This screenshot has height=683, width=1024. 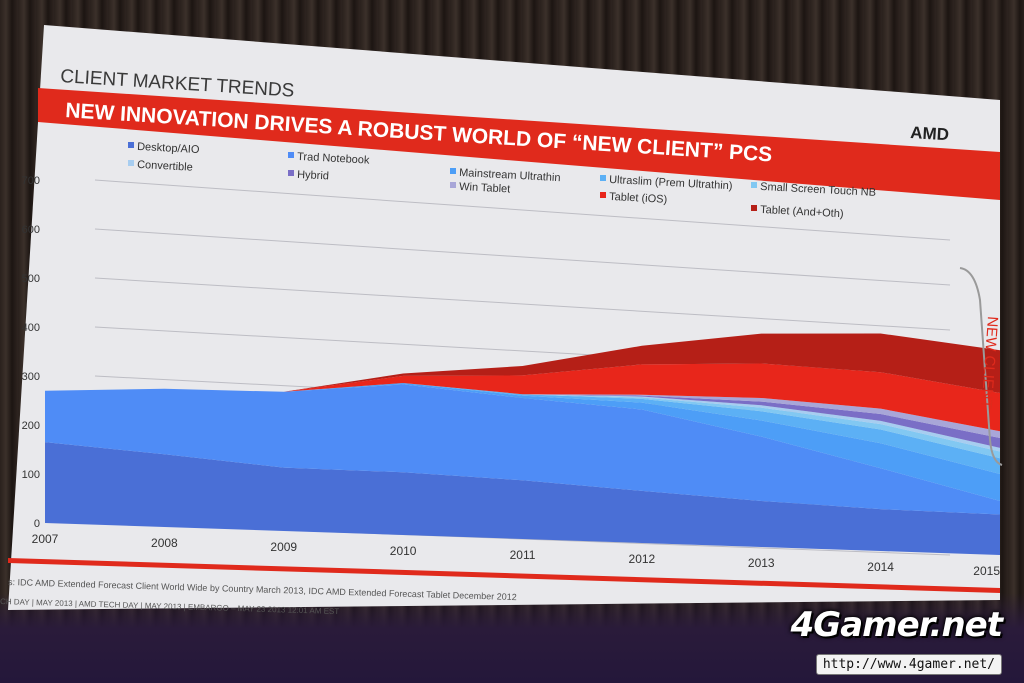 I want to click on x-tick-label: 2012, so click(x=642, y=559).